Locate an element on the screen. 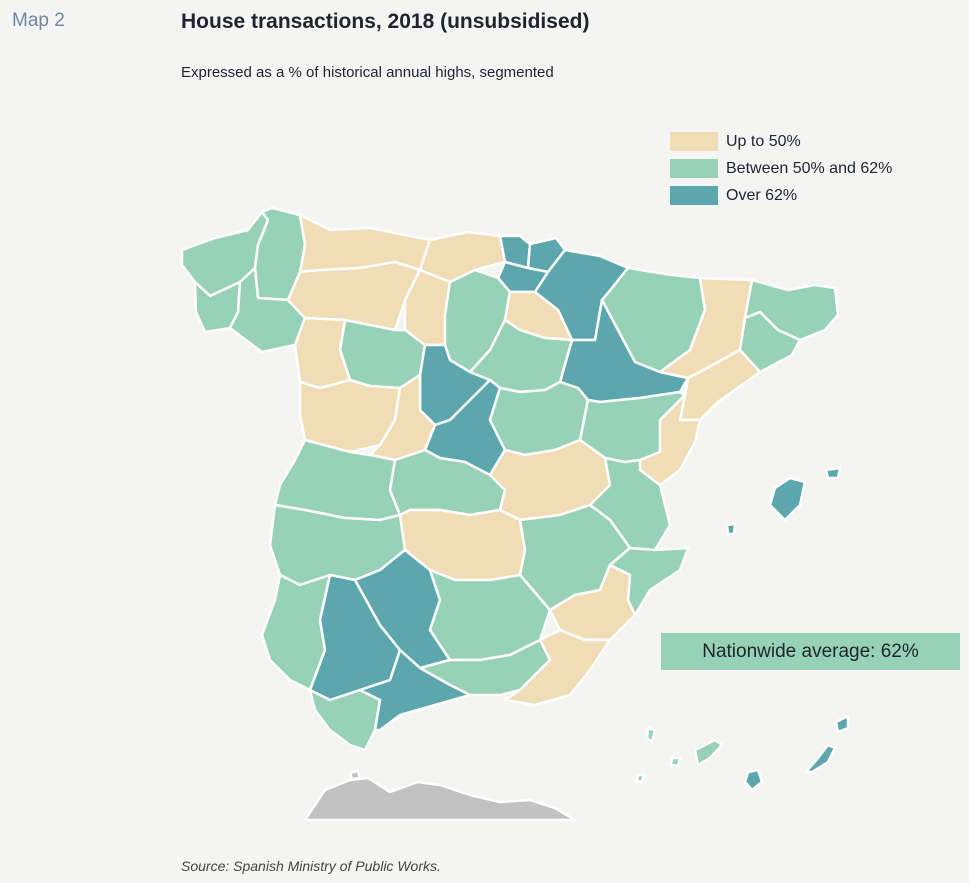 The width and height of the screenshot is (969, 883). legend-item-low: Up to 50% is located at coordinates (781, 141).